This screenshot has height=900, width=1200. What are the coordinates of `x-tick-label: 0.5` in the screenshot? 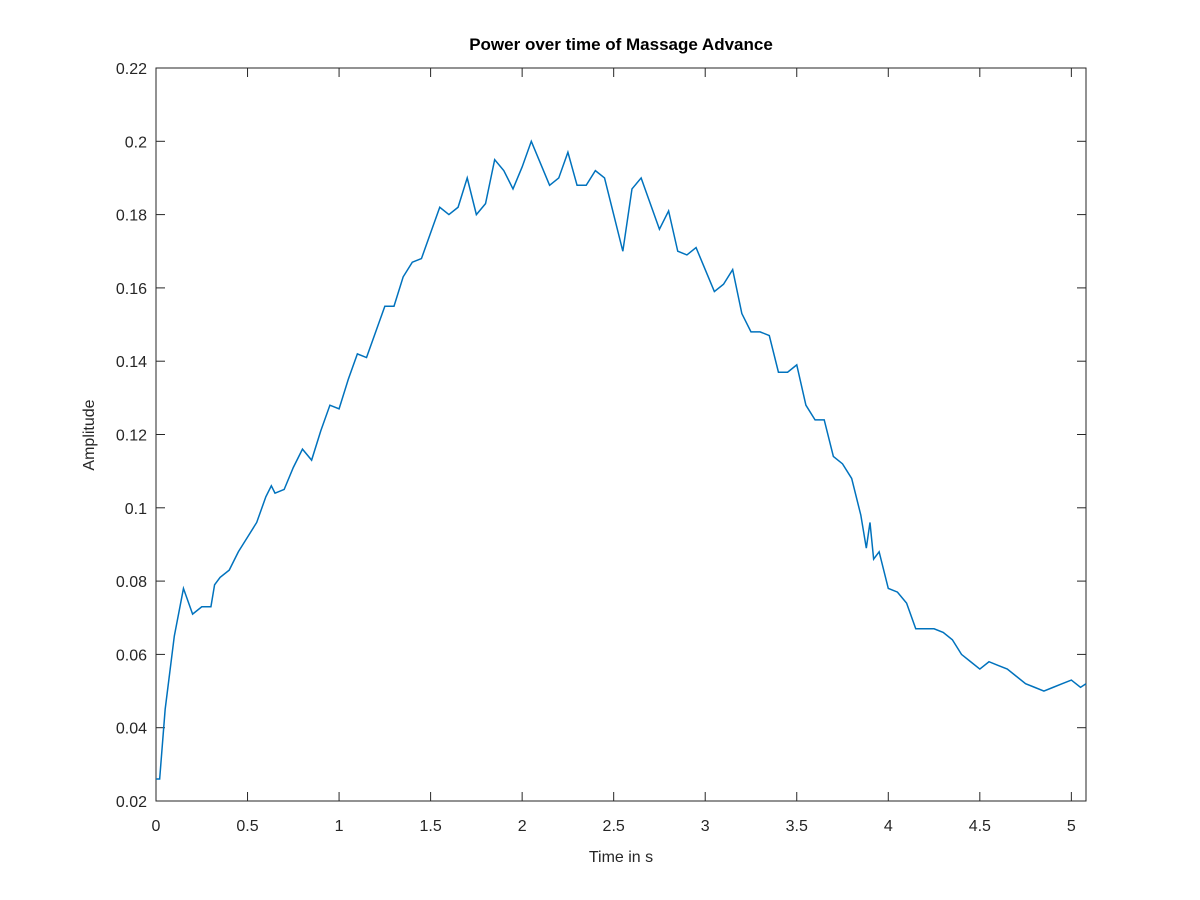 It's located at (247, 826).